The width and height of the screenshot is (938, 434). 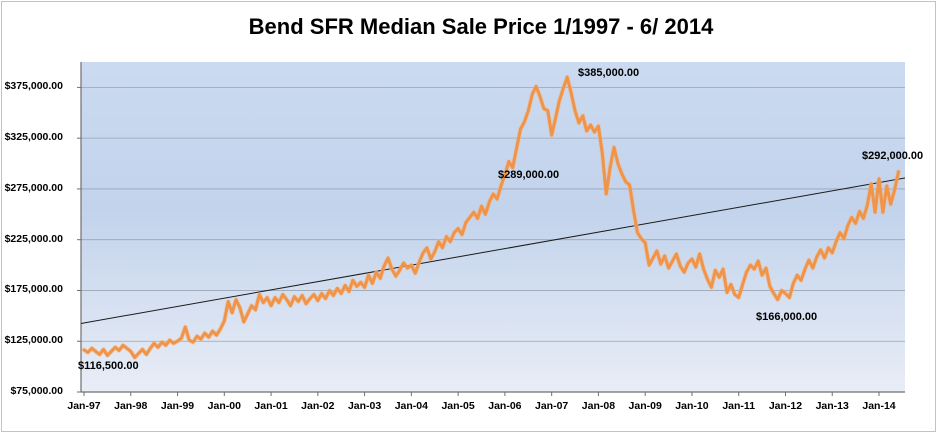 What do you see at coordinates (36, 391) in the screenshot?
I see `y-tick-label: $75,000.00` at bounding box center [36, 391].